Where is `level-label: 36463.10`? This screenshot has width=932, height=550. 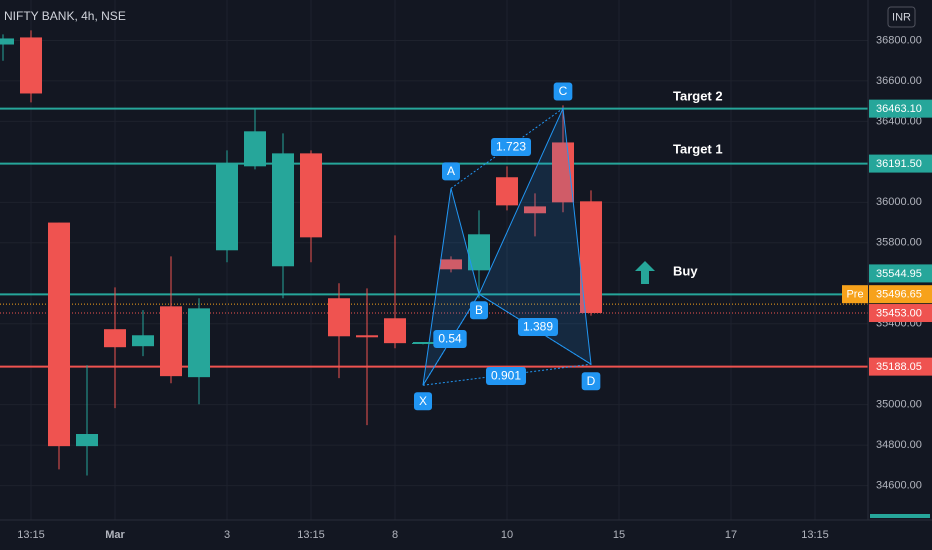
level-label: 36463.10 is located at coordinates (899, 109).